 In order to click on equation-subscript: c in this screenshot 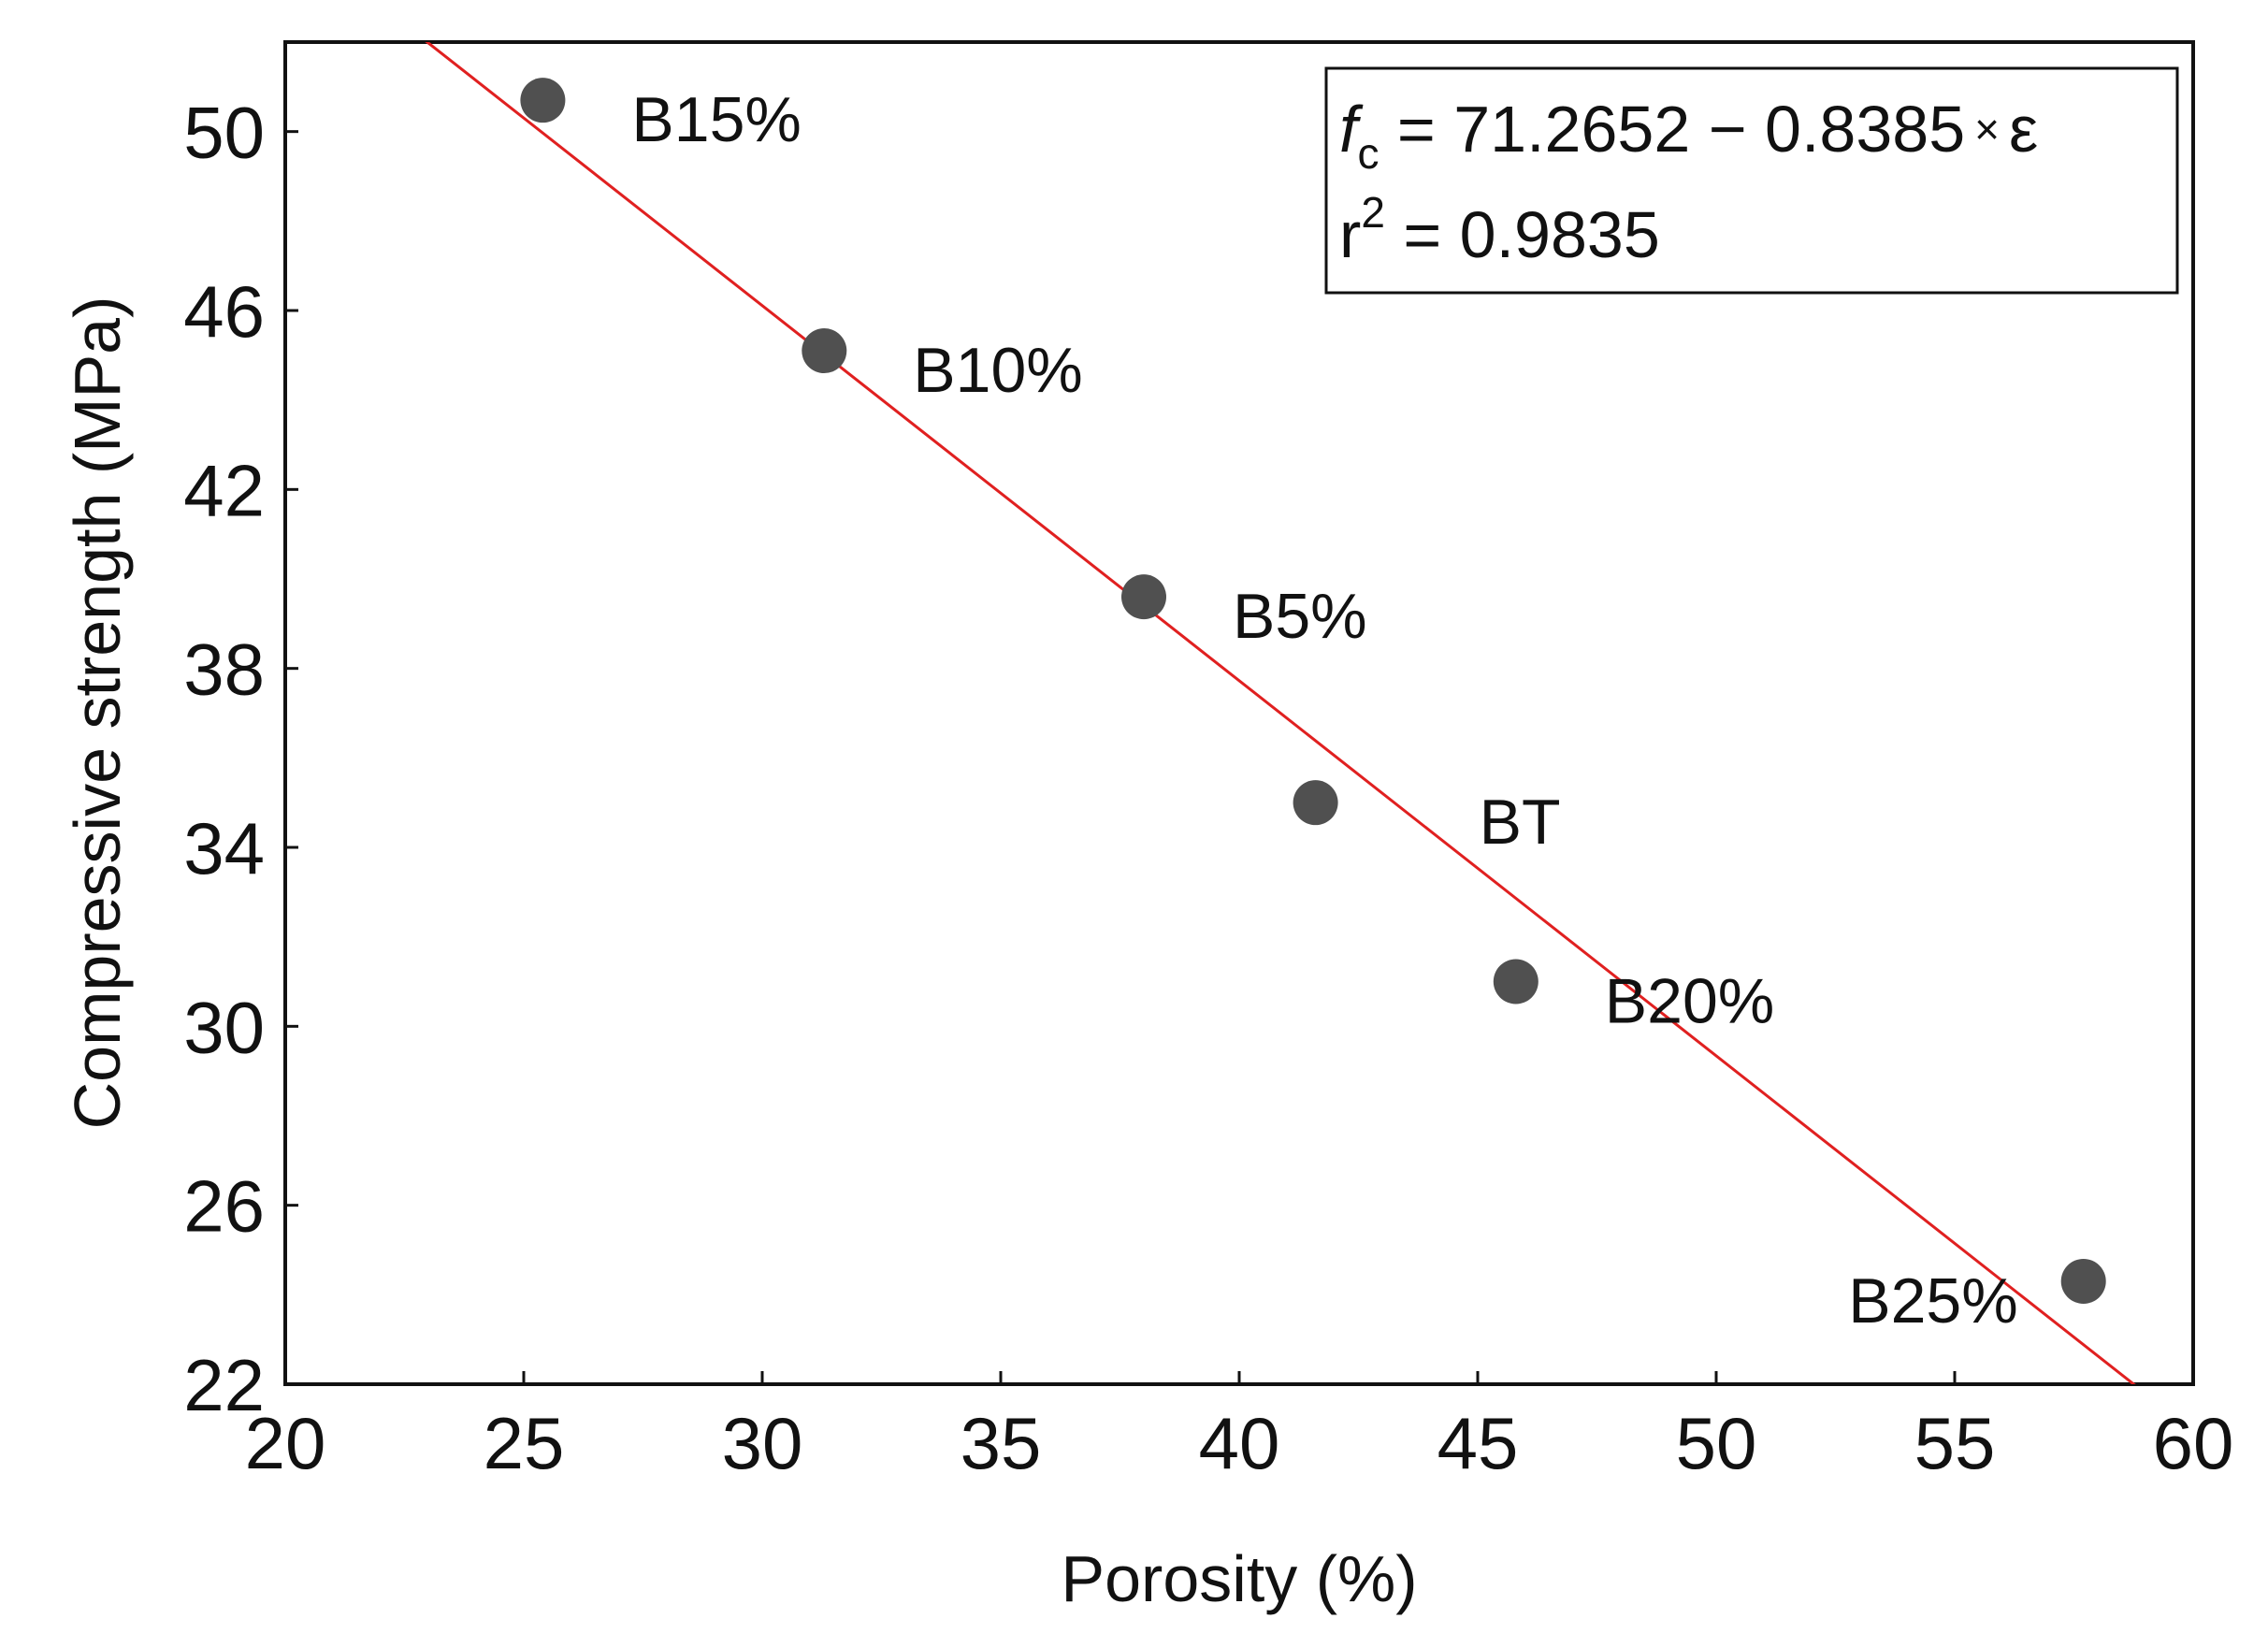, I will do `click(1368, 153)`.